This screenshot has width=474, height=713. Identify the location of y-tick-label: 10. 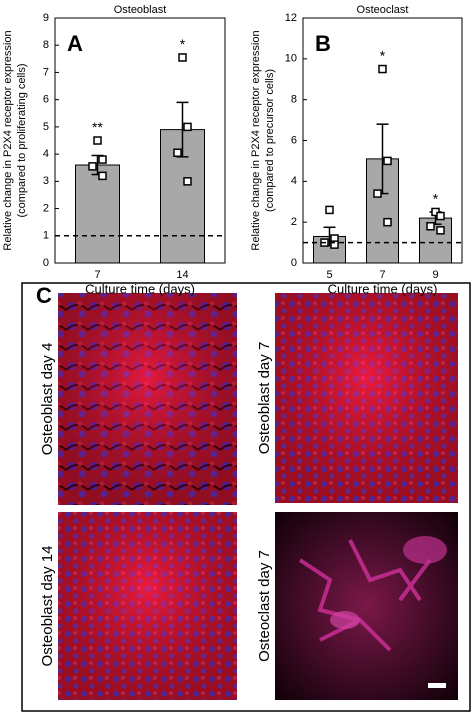
(291, 59).